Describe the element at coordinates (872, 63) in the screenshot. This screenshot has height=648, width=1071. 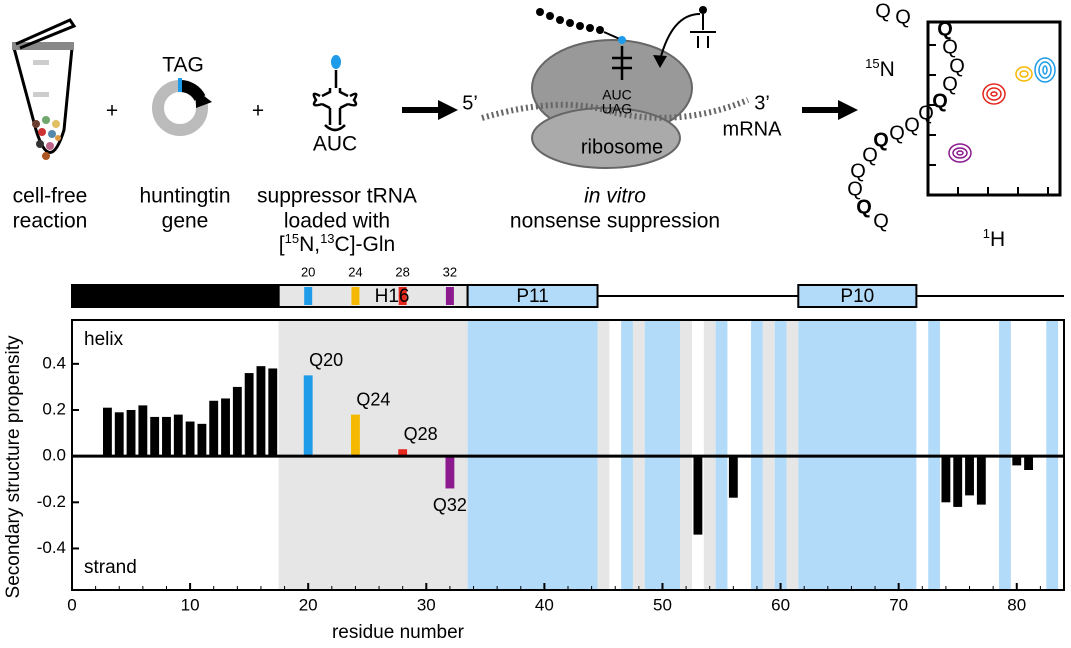
I see `superscript: 15` at that location.